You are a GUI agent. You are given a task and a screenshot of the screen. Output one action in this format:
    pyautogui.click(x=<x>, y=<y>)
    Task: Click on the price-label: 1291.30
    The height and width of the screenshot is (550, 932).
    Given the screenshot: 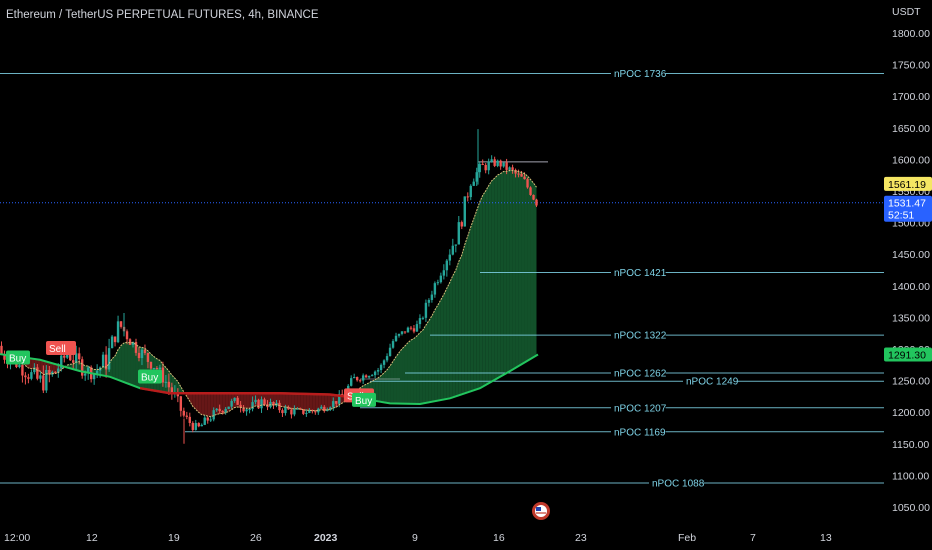 What is the action you would take?
    pyautogui.click(x=907, y=355)
    